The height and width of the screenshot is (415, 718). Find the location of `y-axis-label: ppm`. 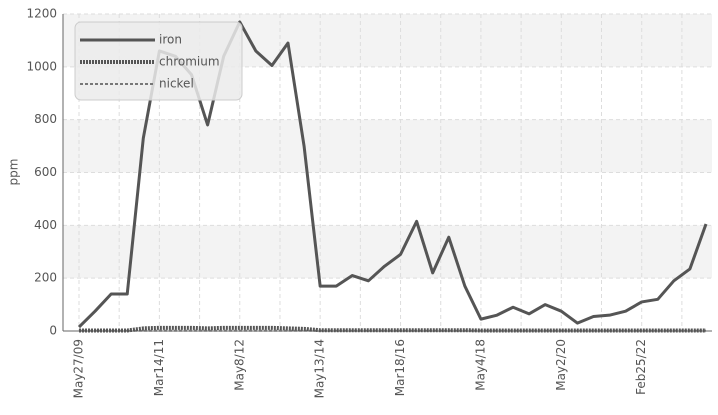

y-axis-label: ppm is located at coordinates (14, 172).